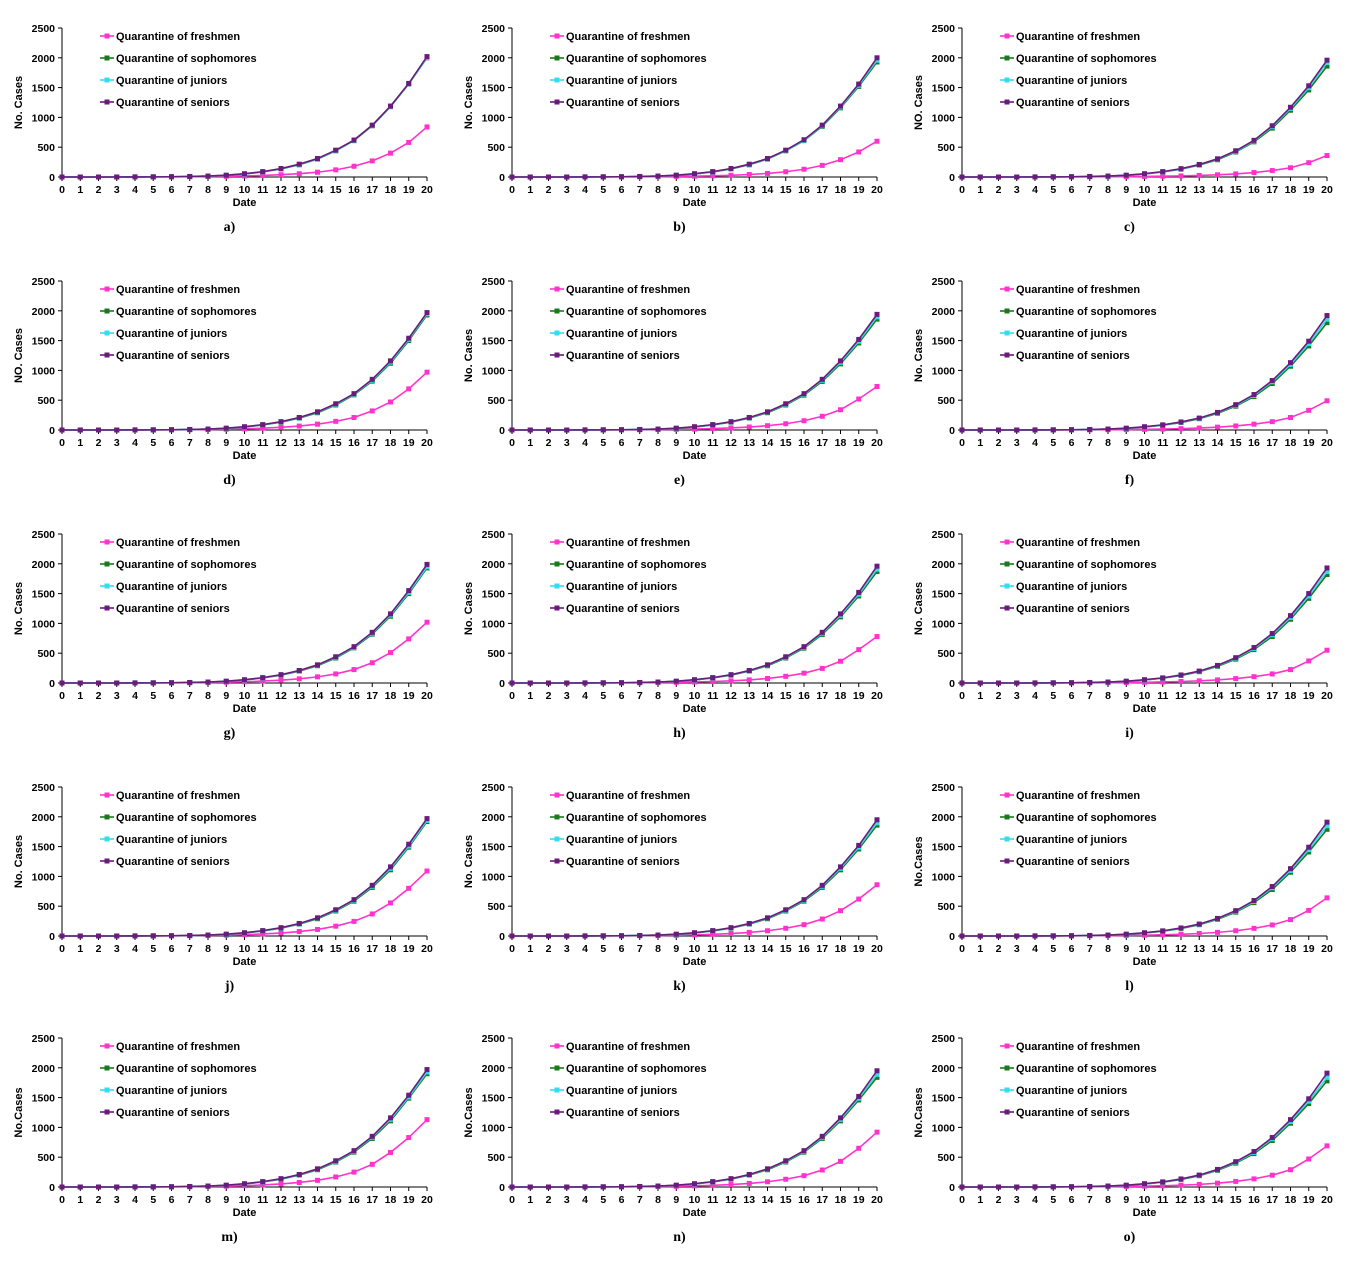 The width and height of the screenshot is (1355, 1270). Describe the element at coordinates (44, 877) in the screenshot. I see `y-tick-label: 1000` at that location.